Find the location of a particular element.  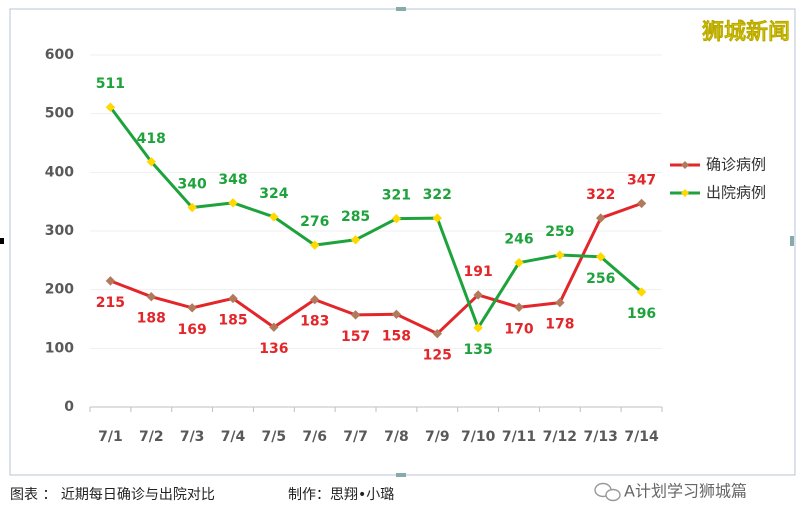

source: A计划学习狮城篇 is located at coordinates (685, 491).